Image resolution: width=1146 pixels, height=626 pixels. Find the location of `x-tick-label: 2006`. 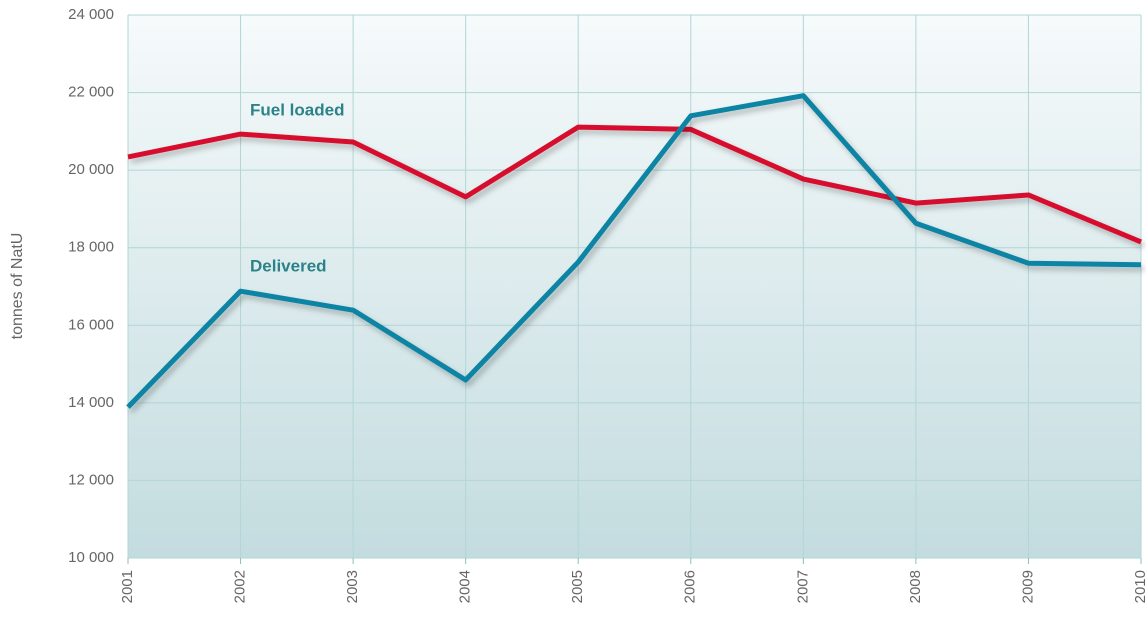

x-tick-label: 2006 is located at coordinates (690, 586).